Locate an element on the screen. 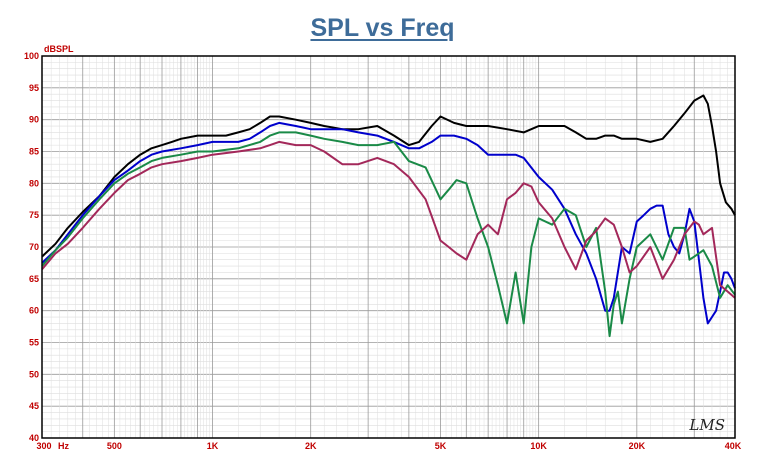  y-tick-label: 100 is located at coordinates (31, 56).